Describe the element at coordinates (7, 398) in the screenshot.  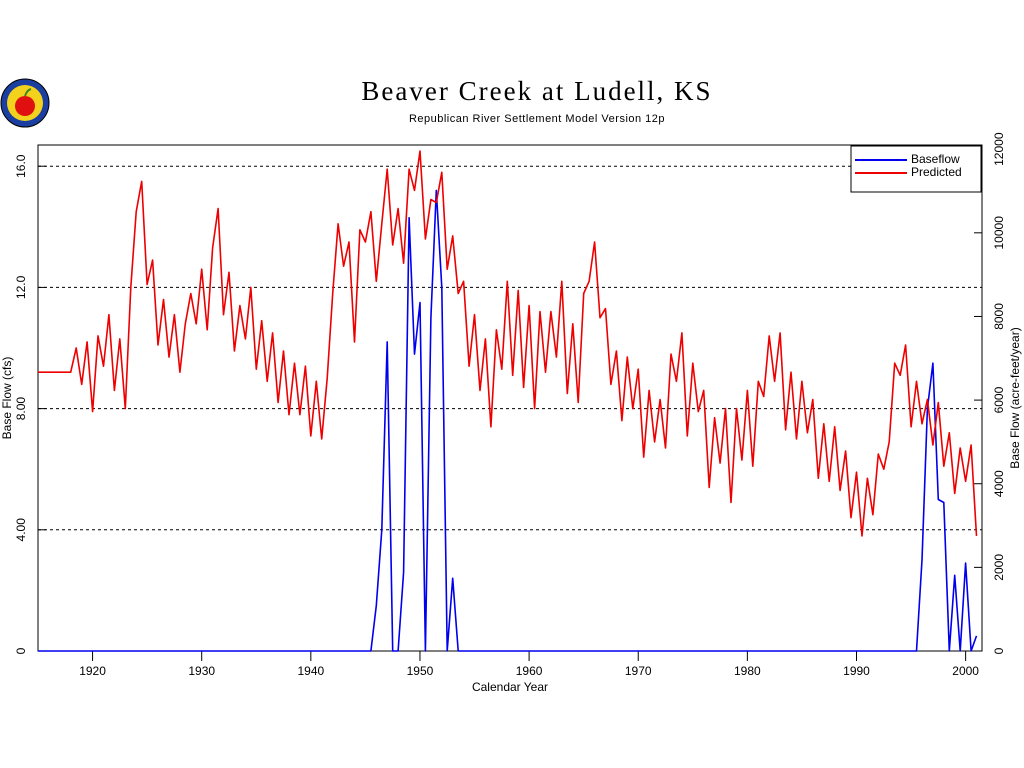
I see `y-axis-label: Base Flow (cfs)` at that location.